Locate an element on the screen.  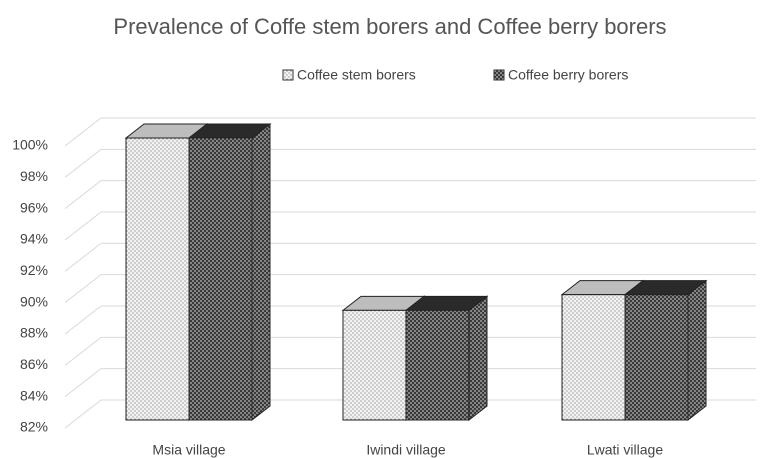
x-tick-label: Iwindi village is located at coordinates (406, 450).